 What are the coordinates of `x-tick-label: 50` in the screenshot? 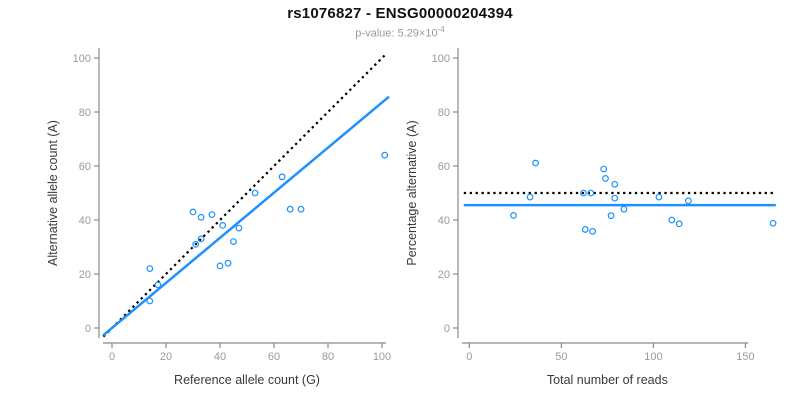 It's located at (561, 357).